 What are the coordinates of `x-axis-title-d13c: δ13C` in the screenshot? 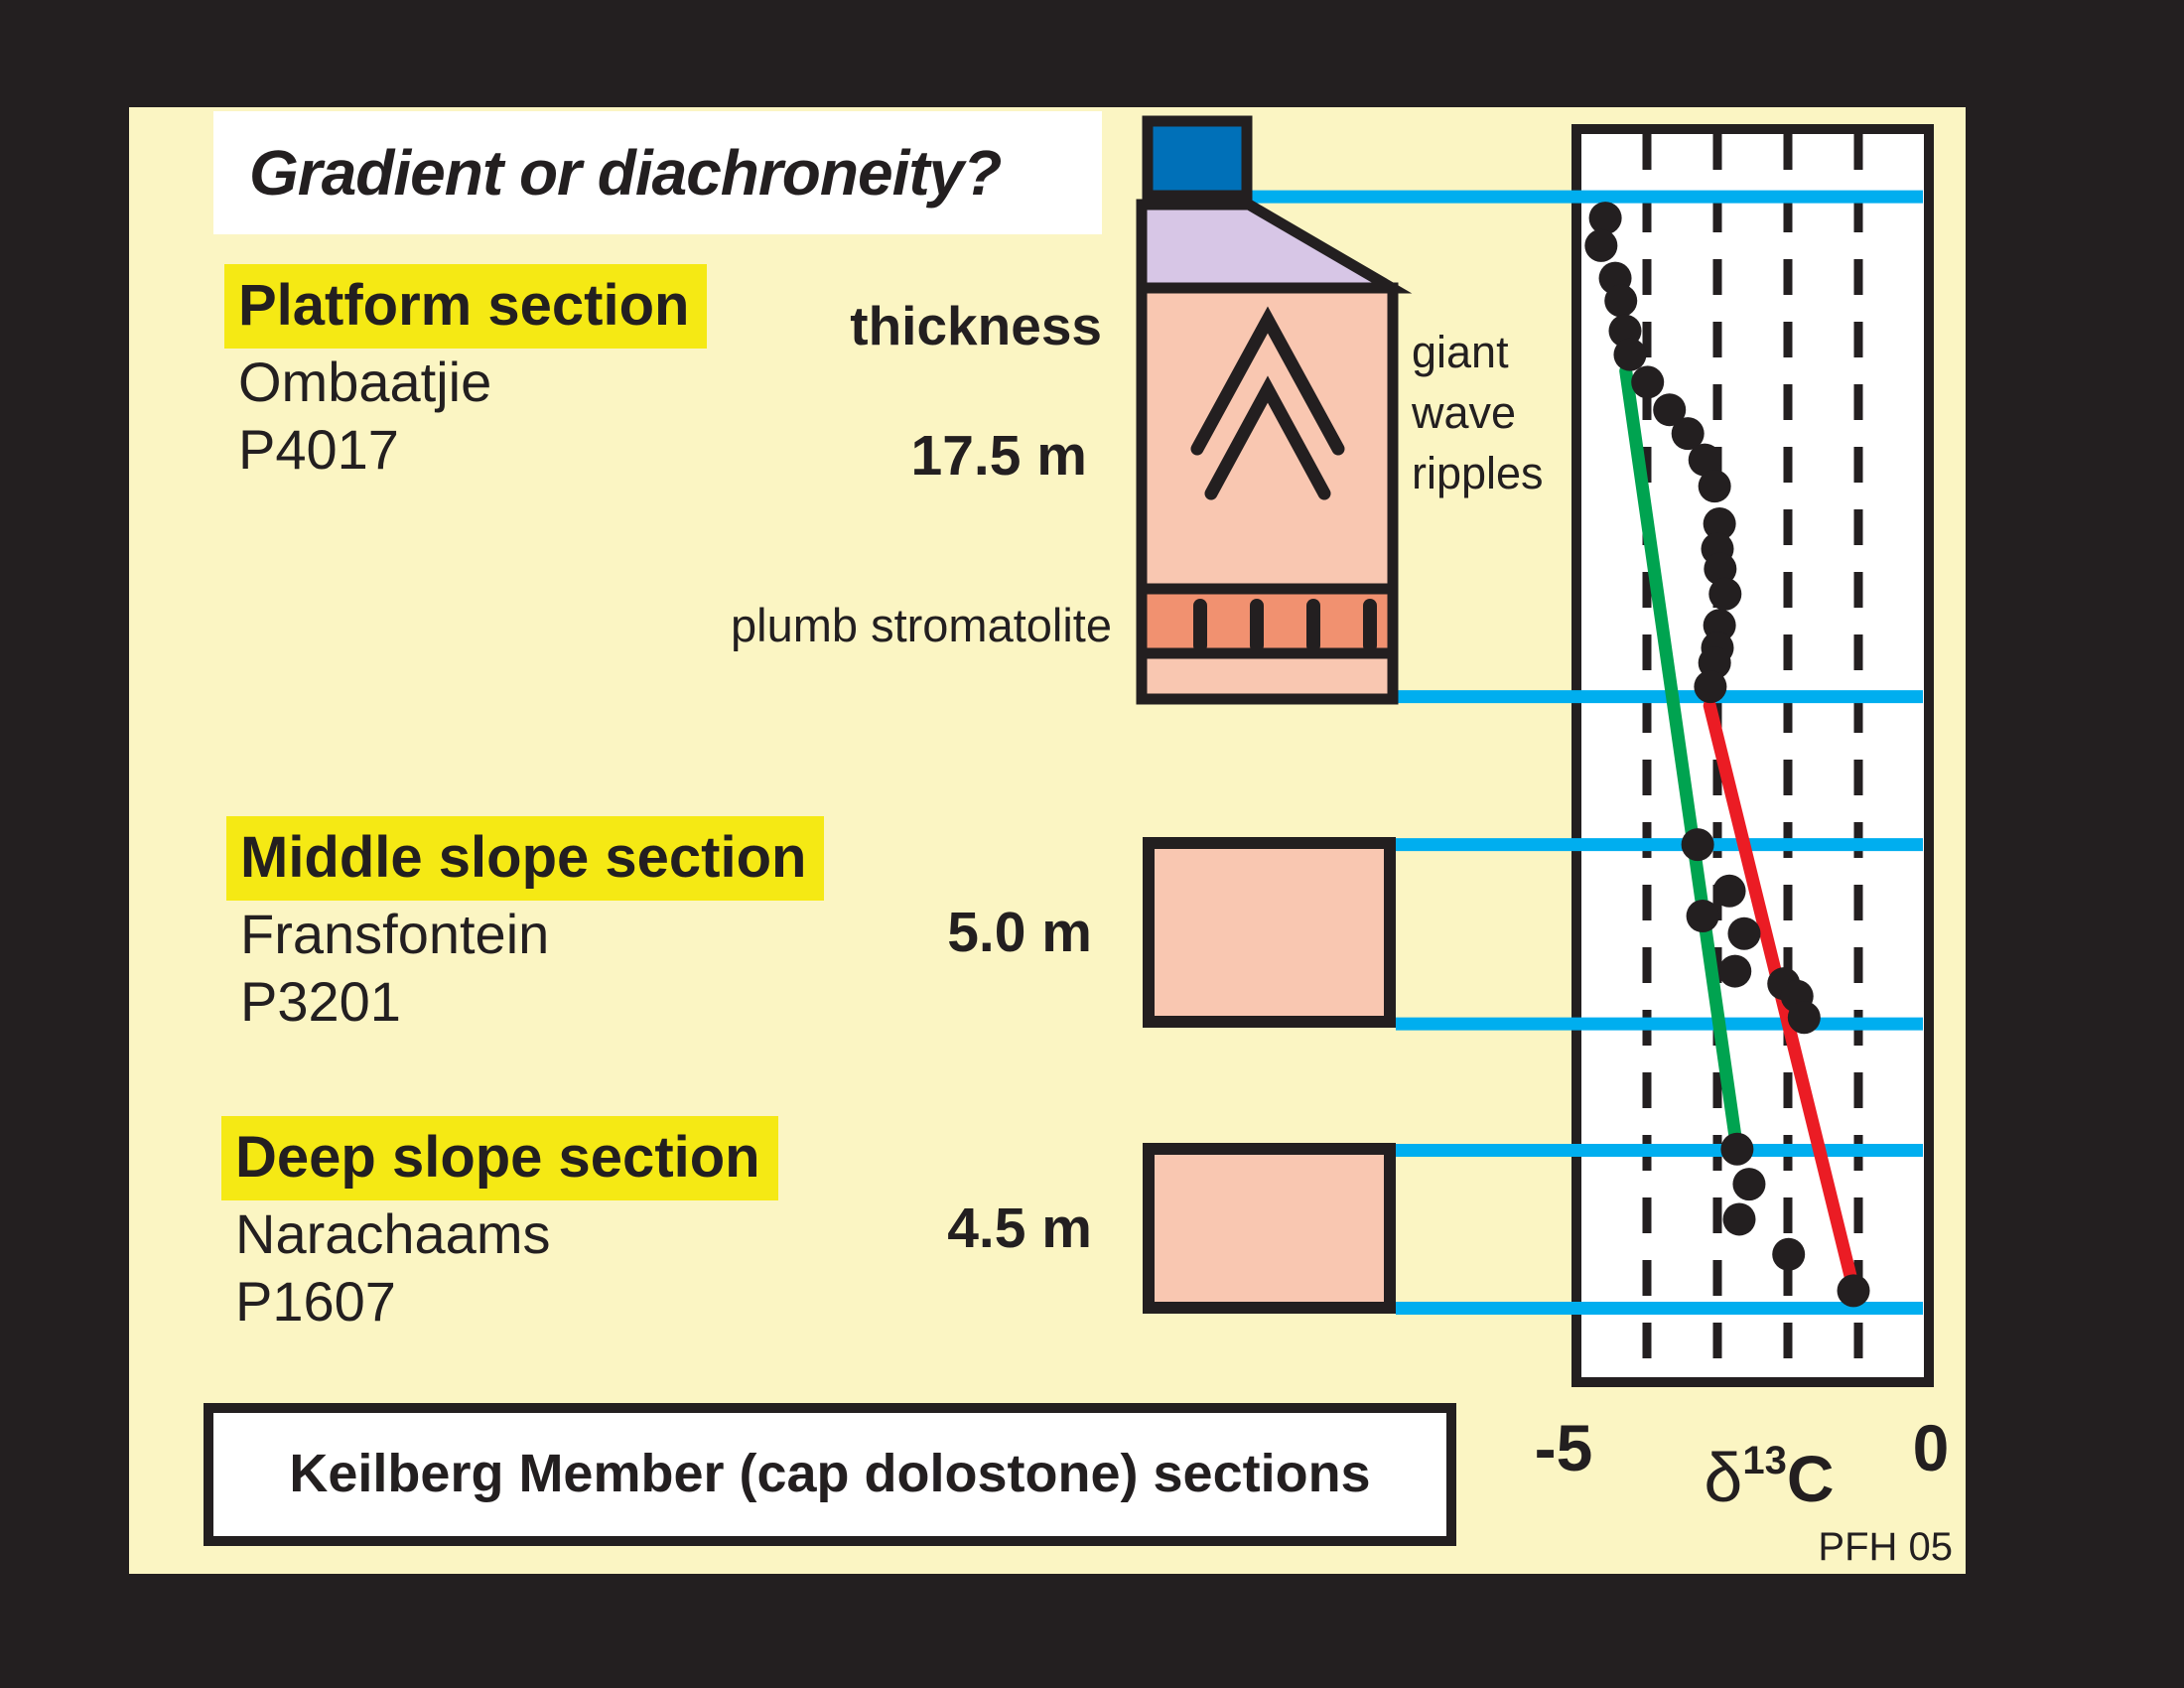 It's located at (1769, 1477).